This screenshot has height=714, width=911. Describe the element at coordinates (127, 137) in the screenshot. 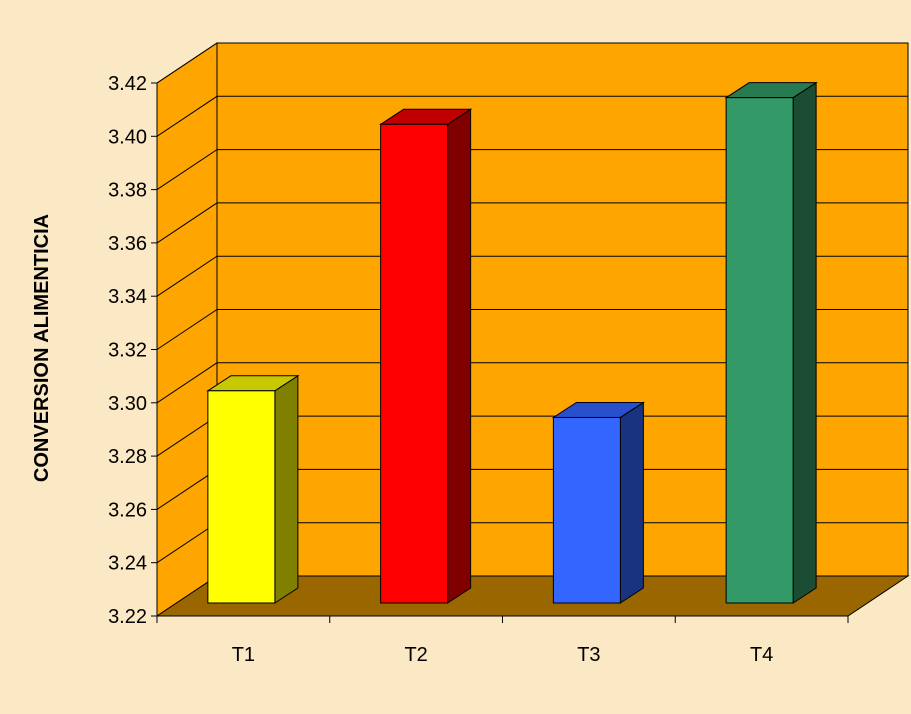

I see `y-tick-label: 3.40` at that location.